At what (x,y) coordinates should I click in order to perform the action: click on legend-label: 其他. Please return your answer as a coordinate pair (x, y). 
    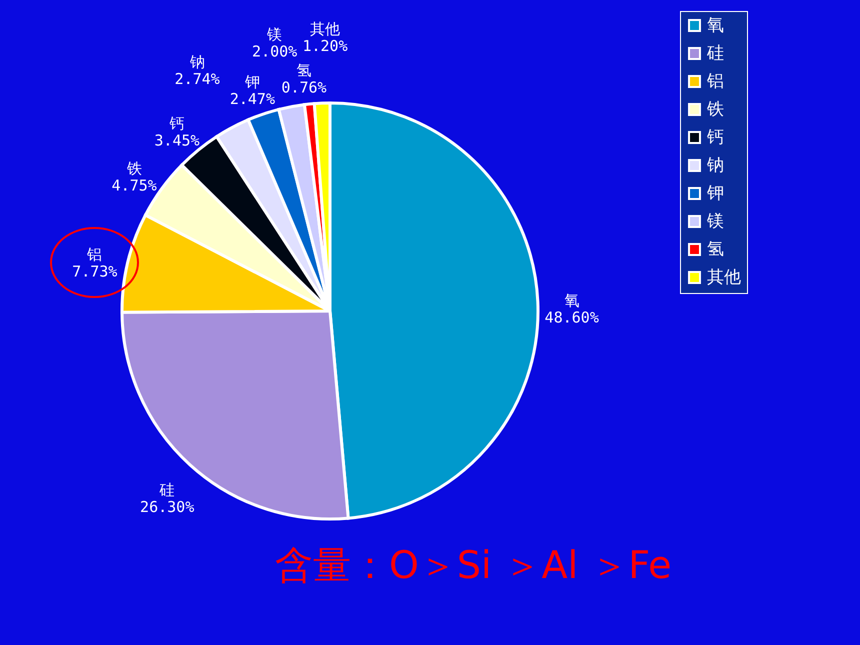
    Looking at the image, I should click on (724, 278).